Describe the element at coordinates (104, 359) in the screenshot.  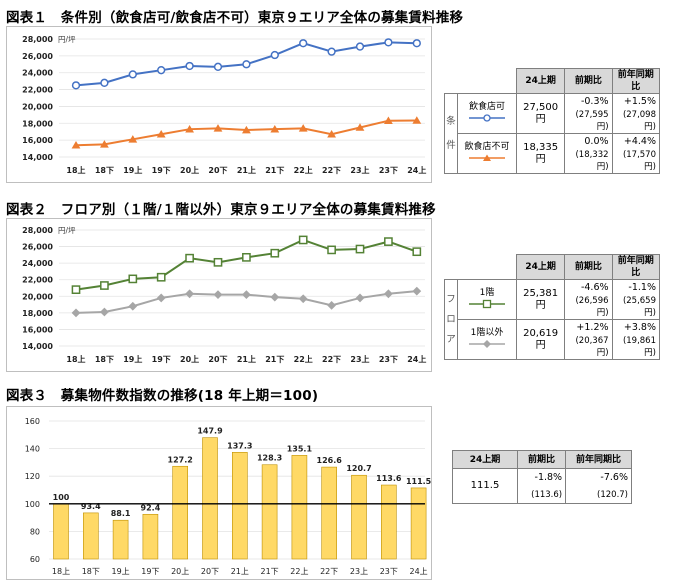
I see `x-tick-label: 18下` at that location.